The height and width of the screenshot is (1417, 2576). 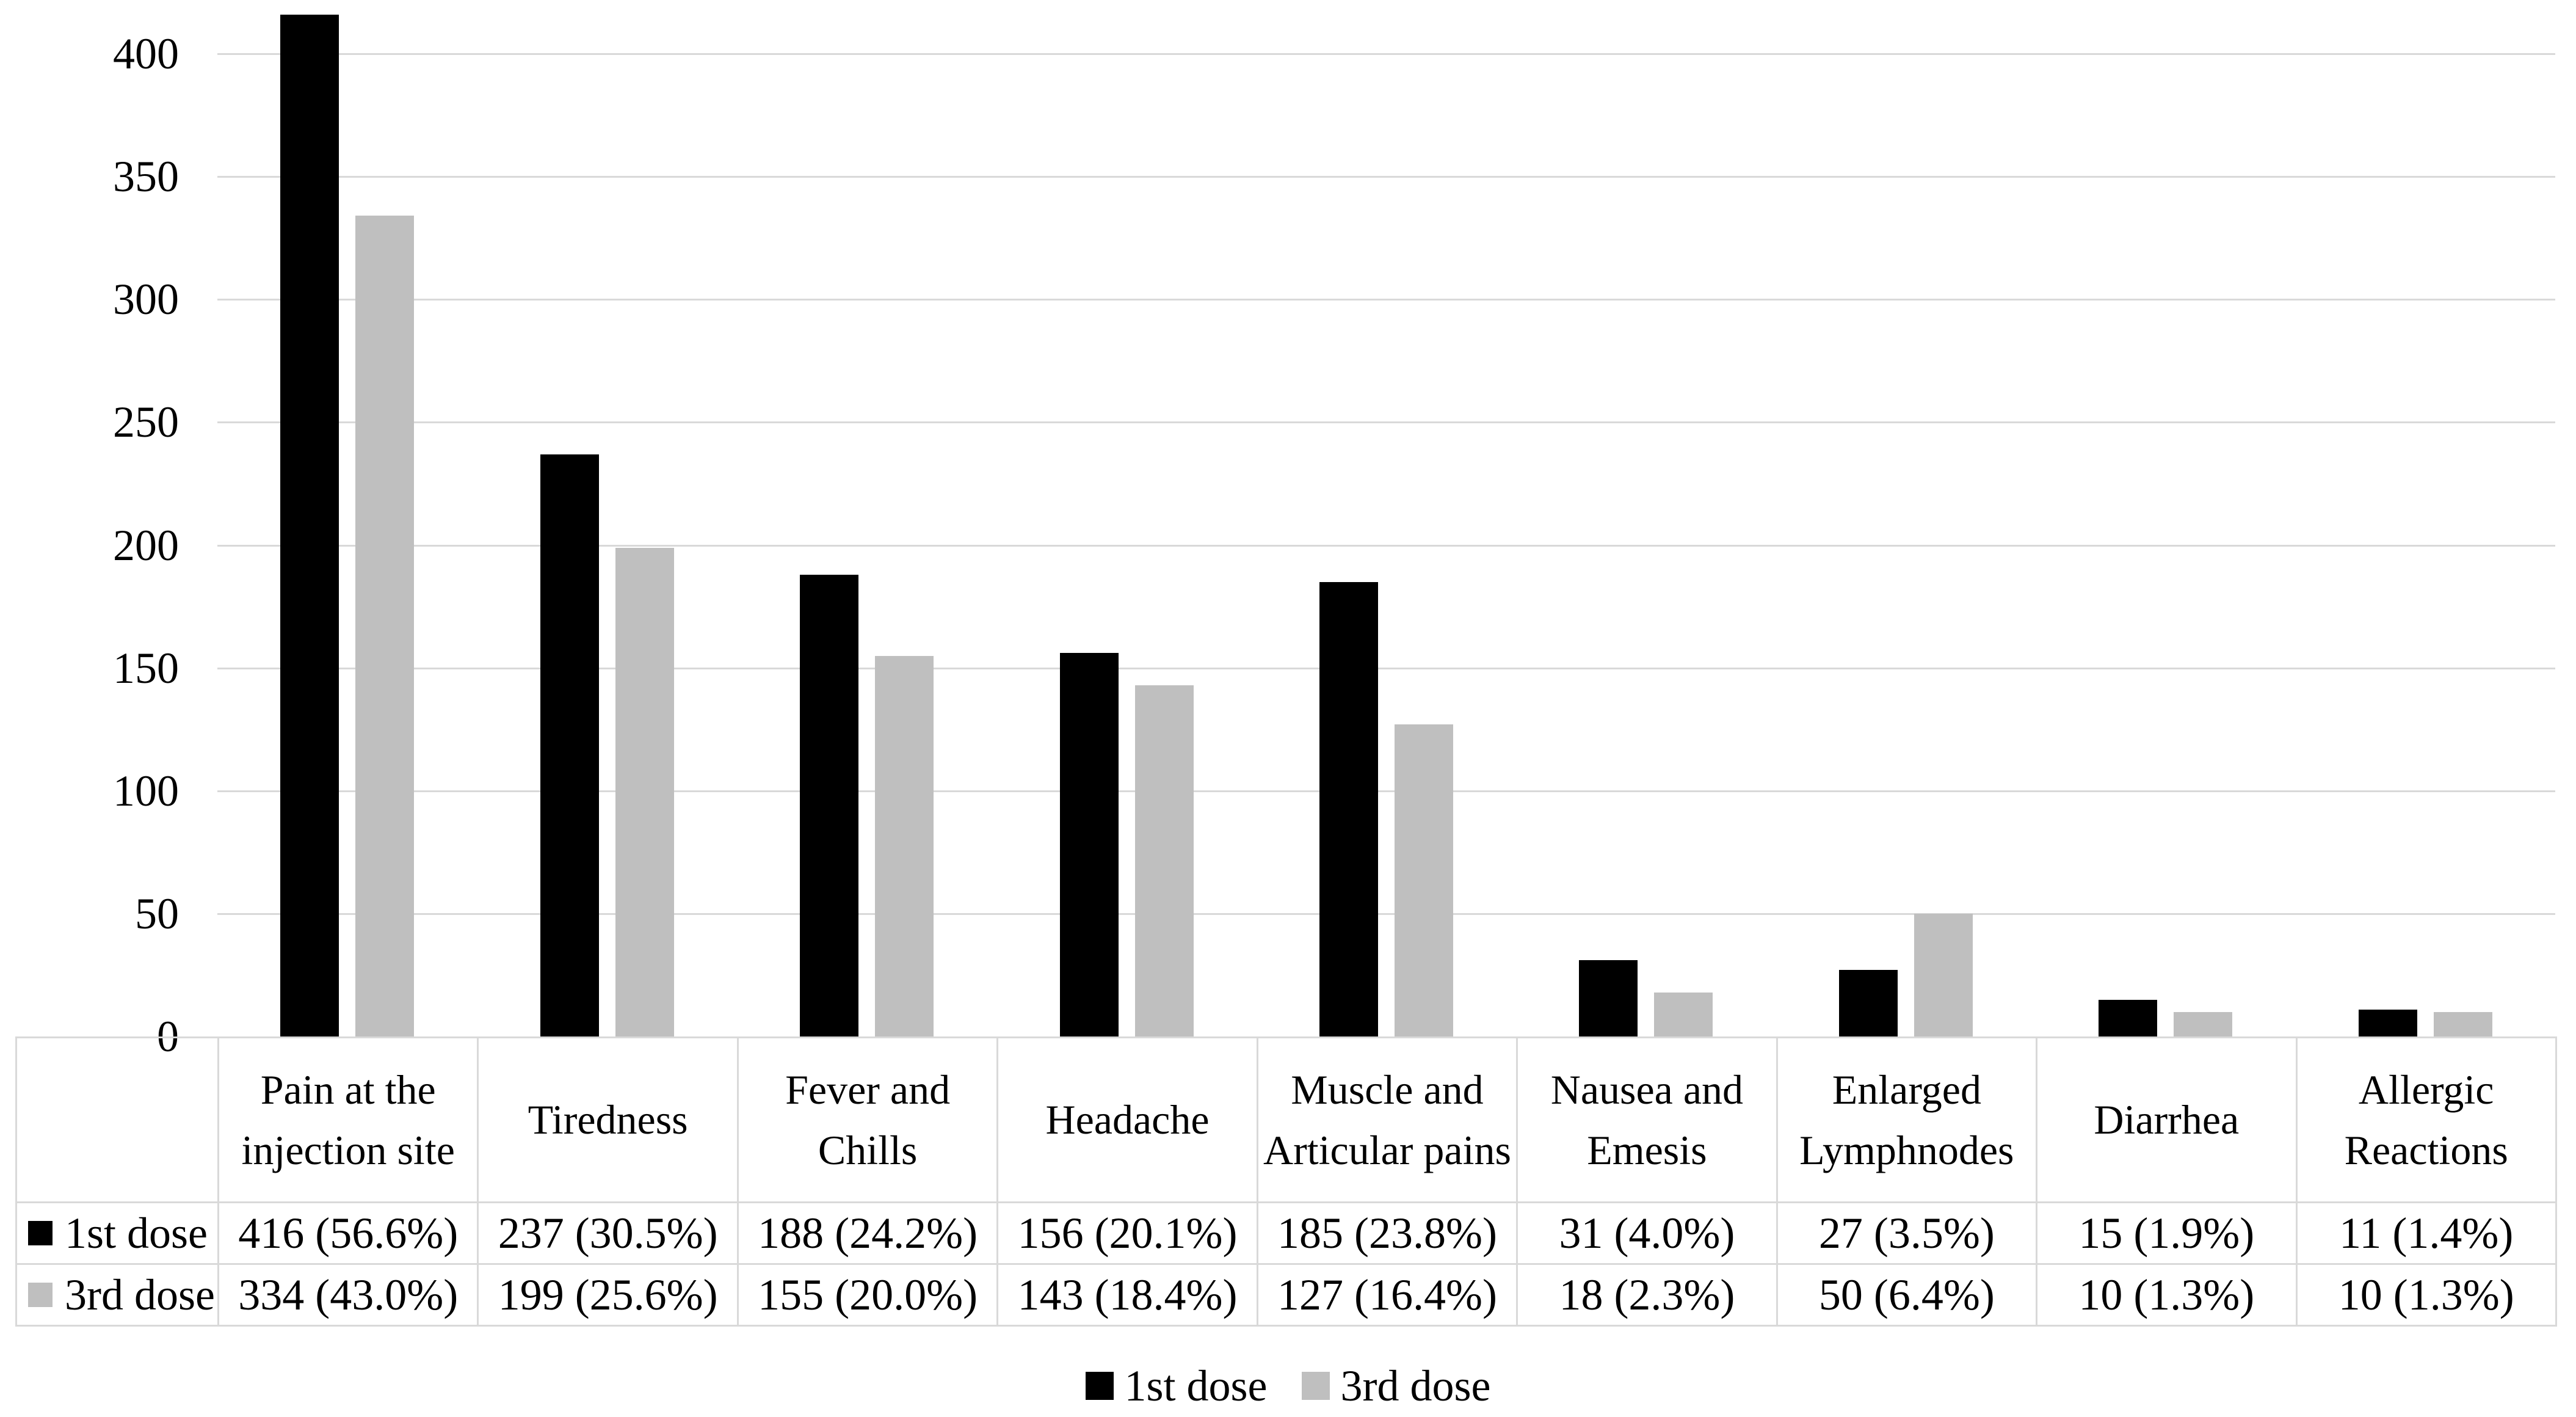 What do you see at coordinates (1647, 1233) in the screenshot?
I see `table-value-cell: 31 (4.0%)` at bounding box center [1647, 1233].